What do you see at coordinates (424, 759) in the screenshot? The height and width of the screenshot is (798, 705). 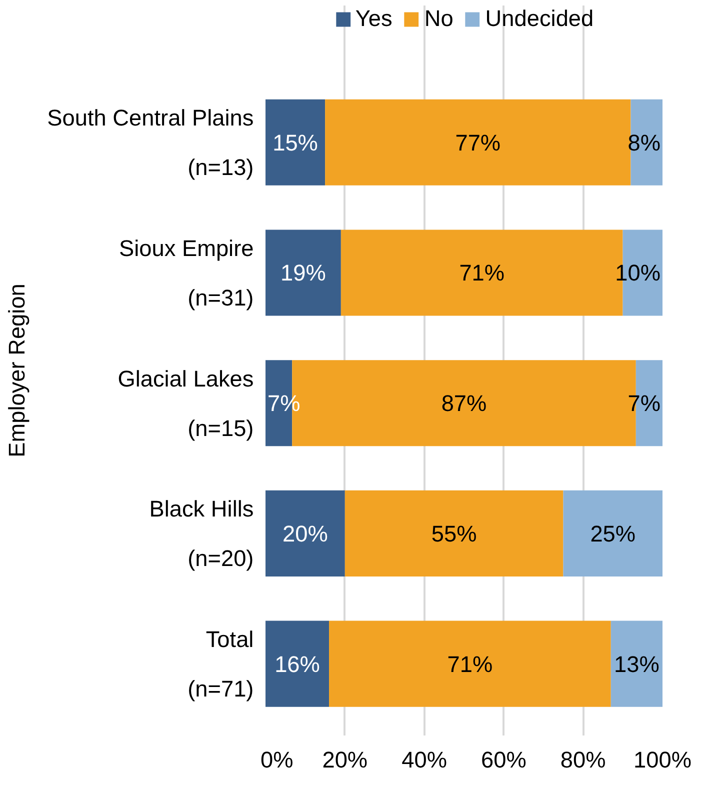 I see `x-tick-label: 40%` at bounding box center [424, 759].